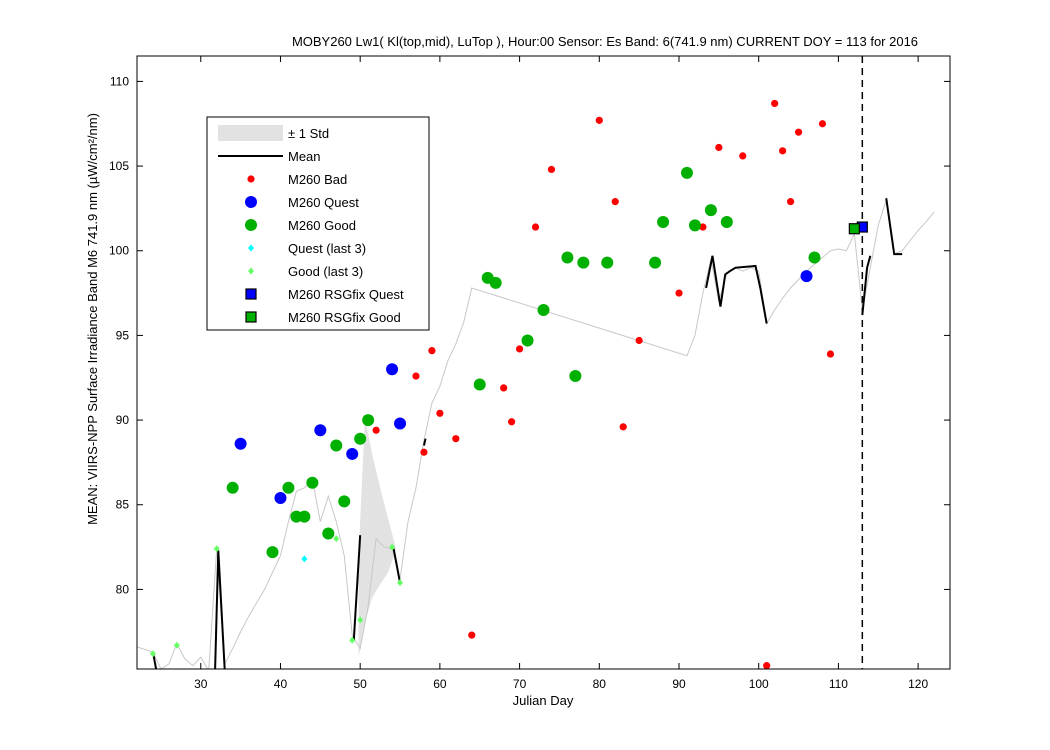 This screenshot has height=750, width=1050. I want to click on std-band-area, so click(377, 537).